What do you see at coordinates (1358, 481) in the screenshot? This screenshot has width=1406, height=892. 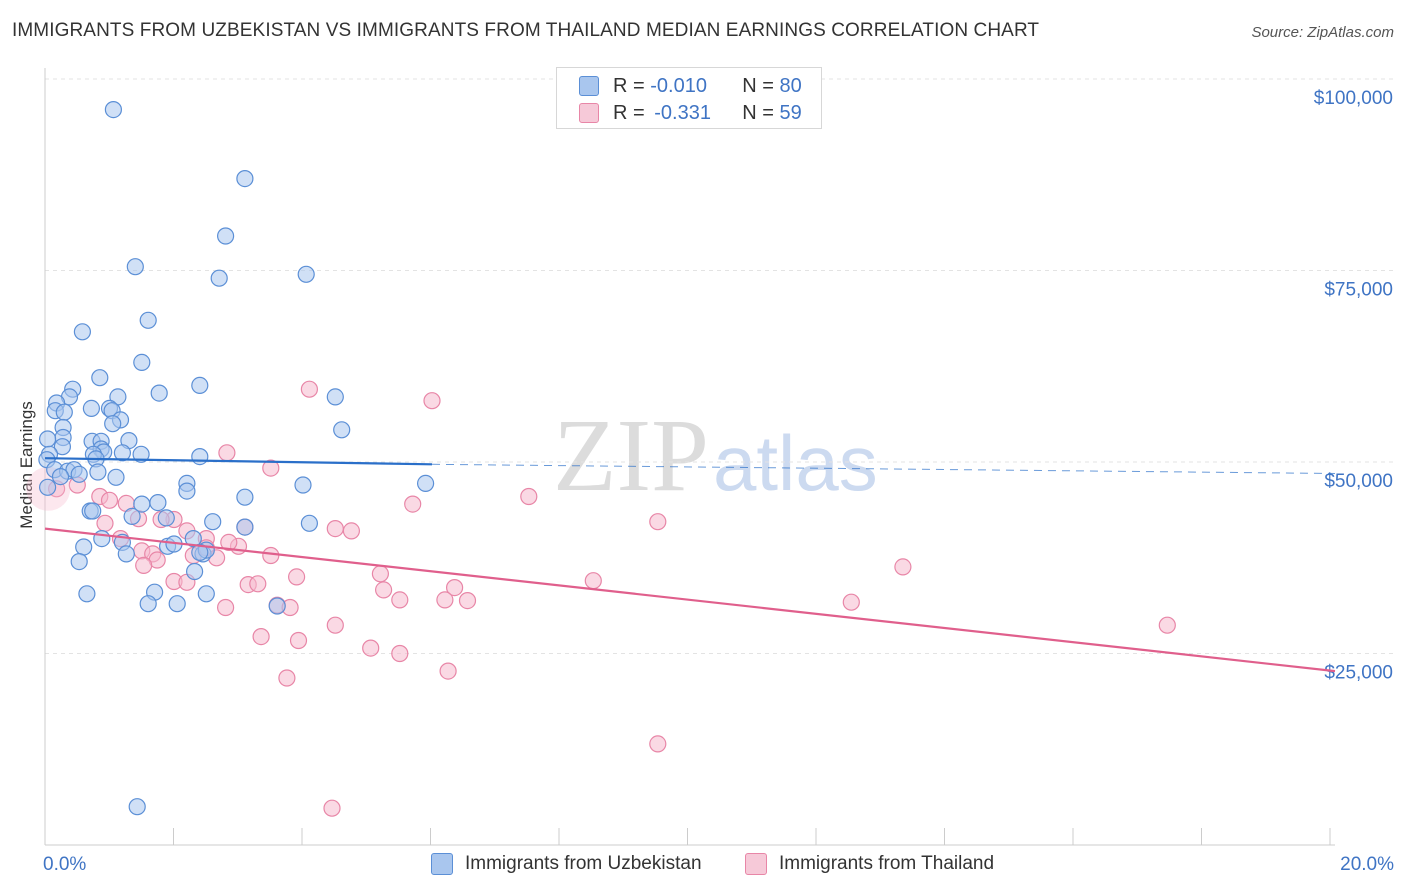 I see `y-tick-label: $50,000` at bounding box center [1358, 481].